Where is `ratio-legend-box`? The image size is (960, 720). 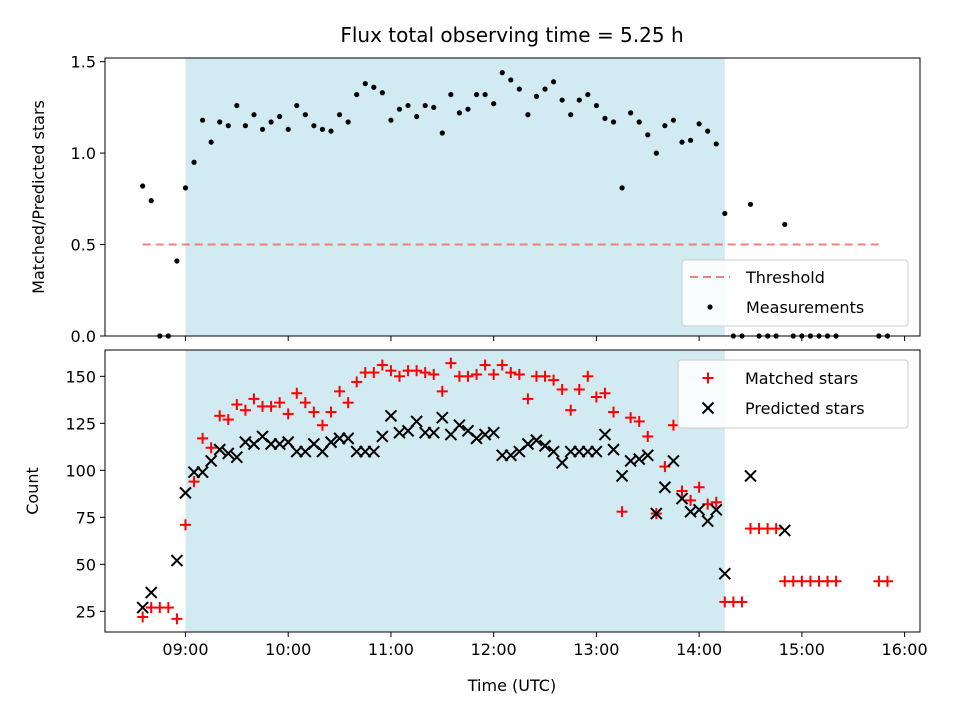 ratio-legend-box is located at coordinates (795, 293).